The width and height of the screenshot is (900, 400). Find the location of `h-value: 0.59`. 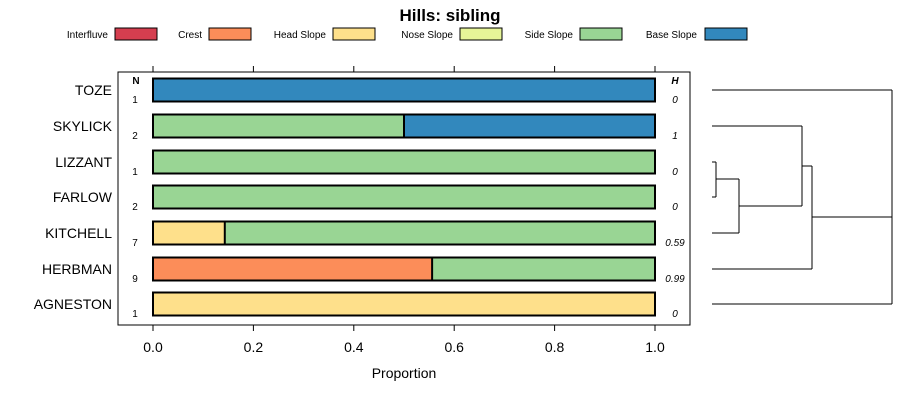

h-value: 0.59 is located at coordinates (675, 243).